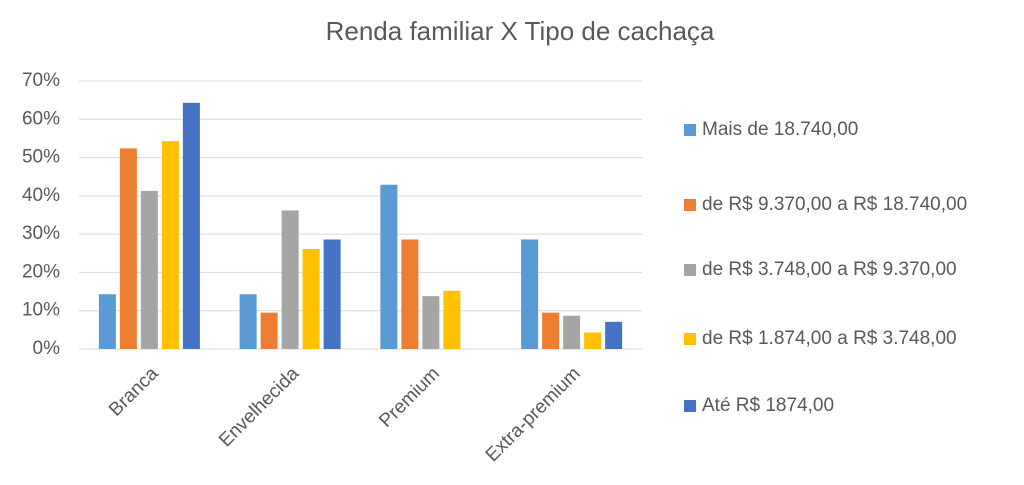  What do you see at coordinates (134, 392) in the screenshot?
I see `x-tick-label: Branca` at bounding box center [134, 392].